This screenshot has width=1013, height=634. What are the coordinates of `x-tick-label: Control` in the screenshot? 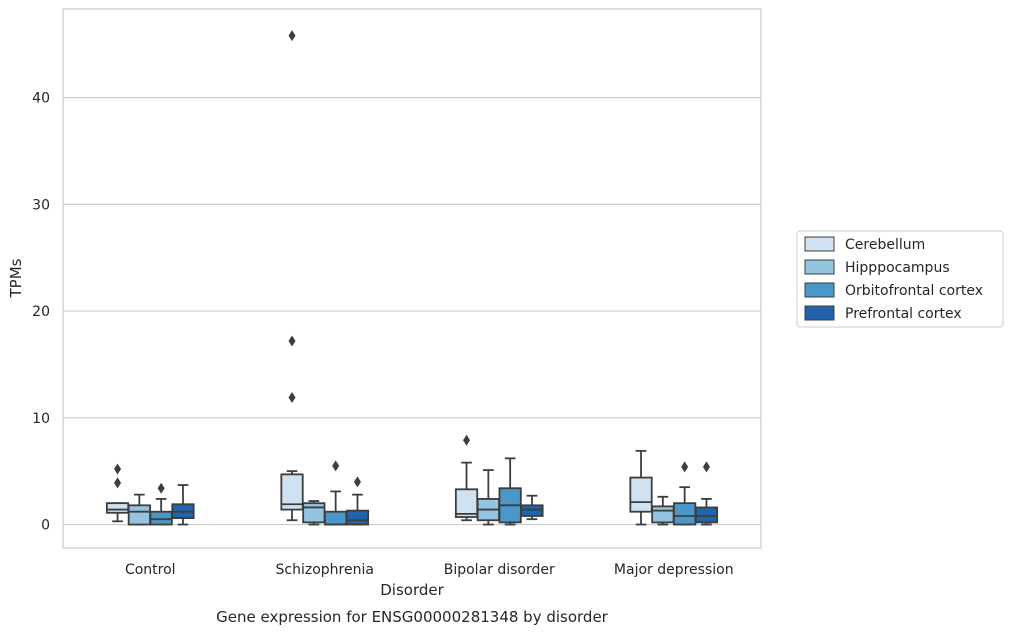 It's located at (150, 570).